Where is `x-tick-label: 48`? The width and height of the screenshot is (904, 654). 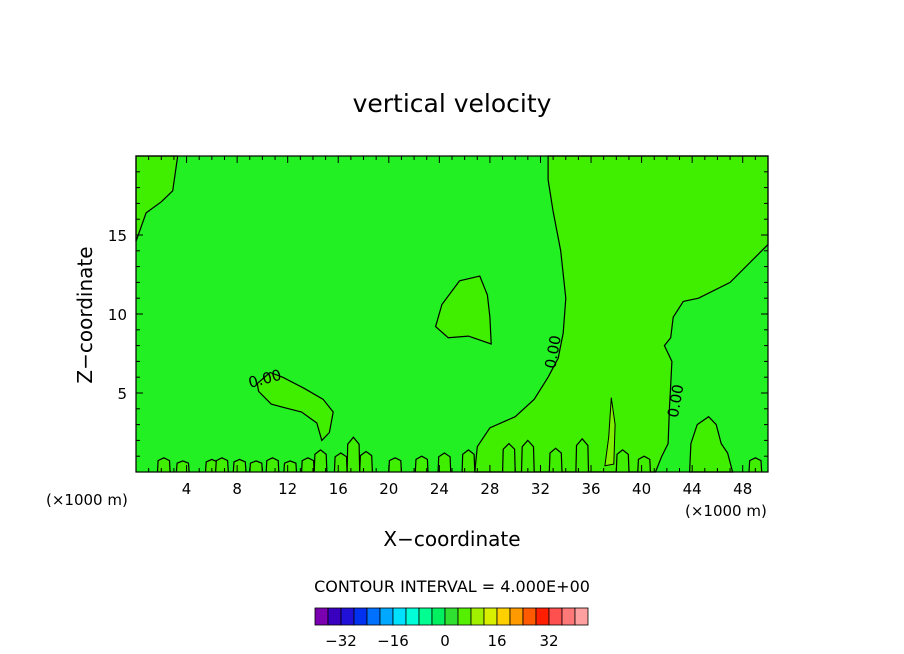 x-tick-label: 48 is located at coordinates (742, 489).